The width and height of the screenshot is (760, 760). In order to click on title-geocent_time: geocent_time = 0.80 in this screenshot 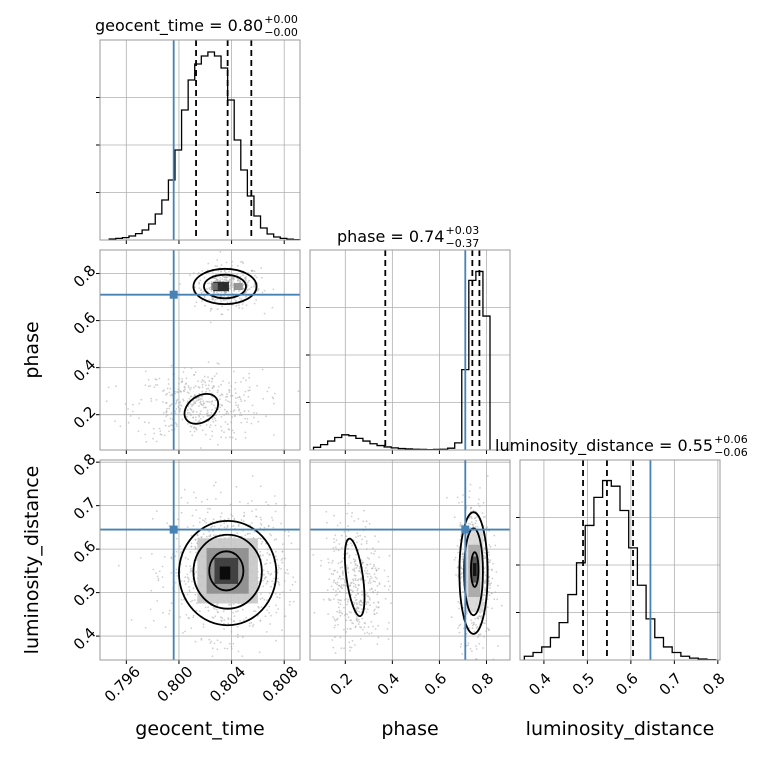, I will do `click(179, 26)`.